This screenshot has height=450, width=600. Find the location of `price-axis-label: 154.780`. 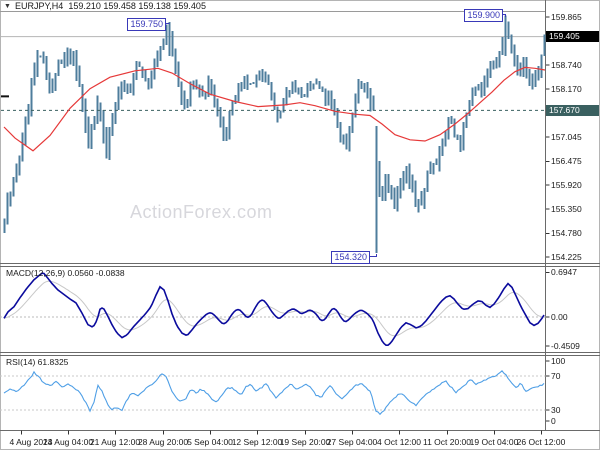

price-axis-label: 154.780 is located at coordinates (566, 233).